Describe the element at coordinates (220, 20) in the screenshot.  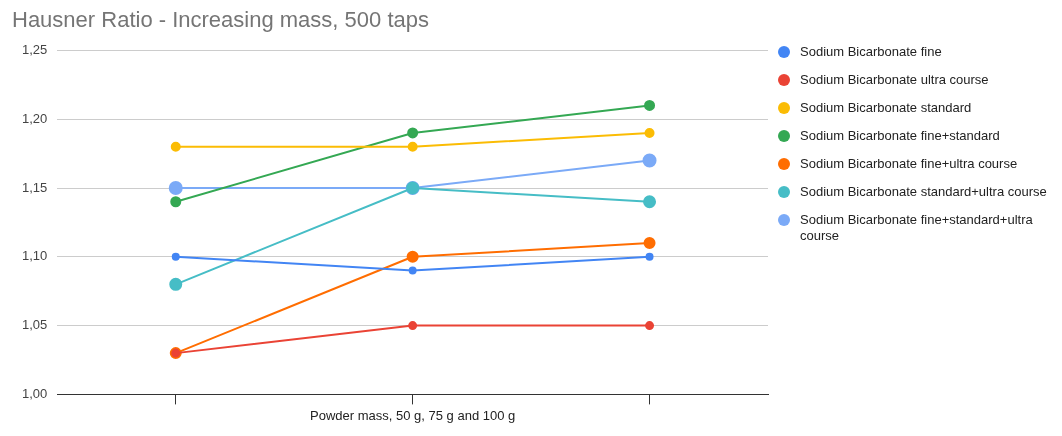
I see `chart-title: Hausner Ratio - Increasing mass, 500 taps` at that location.